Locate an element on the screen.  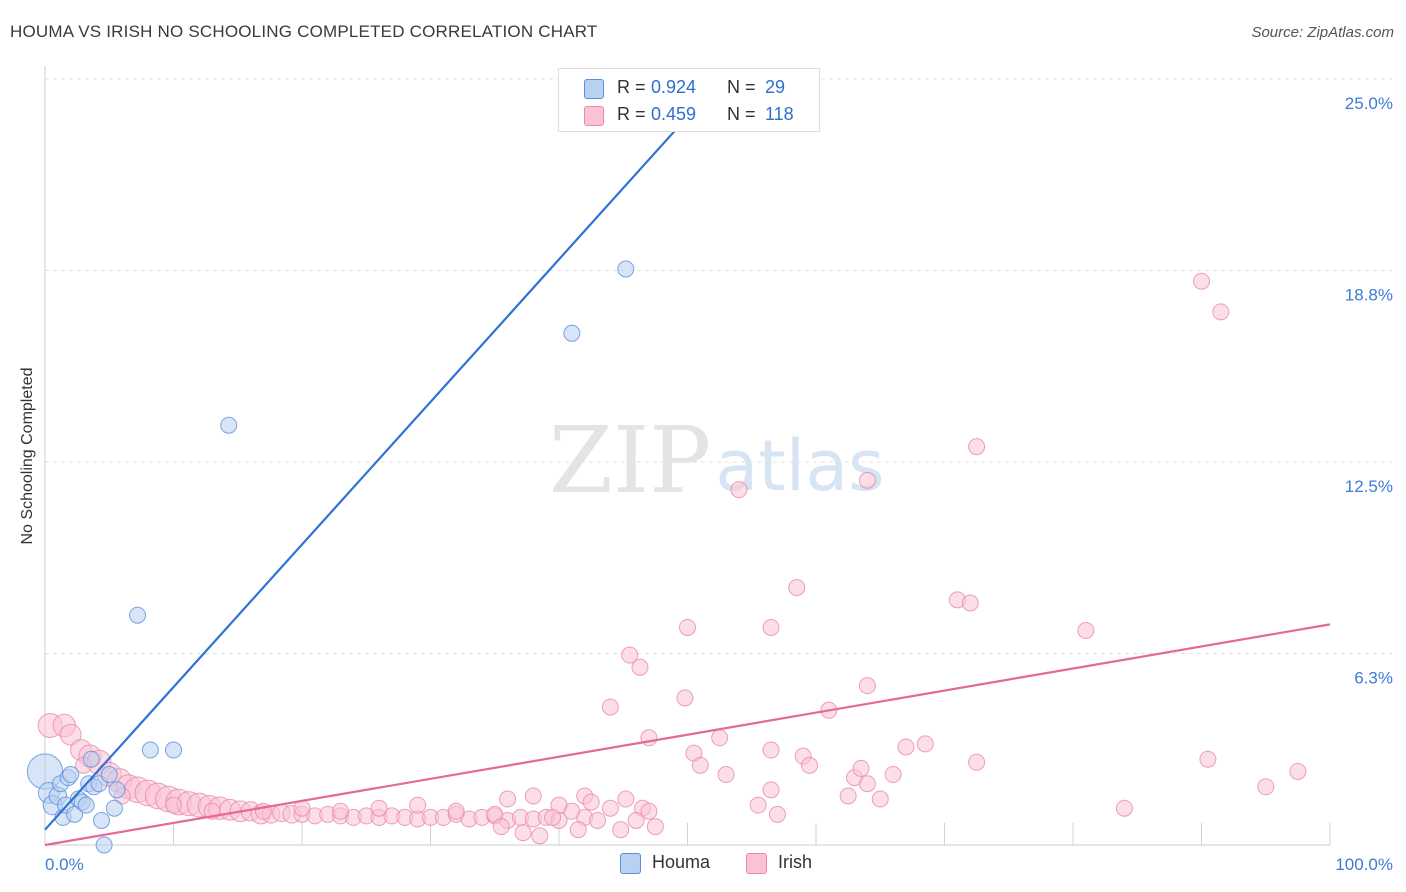
houma-r-label: R = is located at coordinates (631, 87).